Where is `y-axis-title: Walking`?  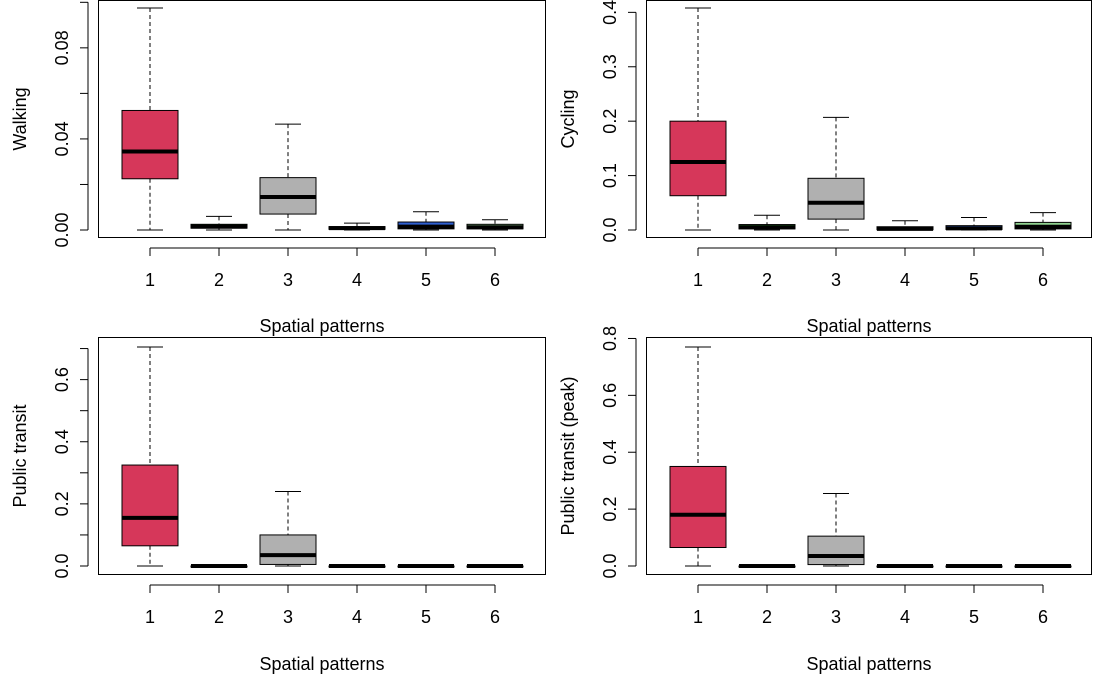
y-axis-title: Walking is located at coordinates (20, 118).